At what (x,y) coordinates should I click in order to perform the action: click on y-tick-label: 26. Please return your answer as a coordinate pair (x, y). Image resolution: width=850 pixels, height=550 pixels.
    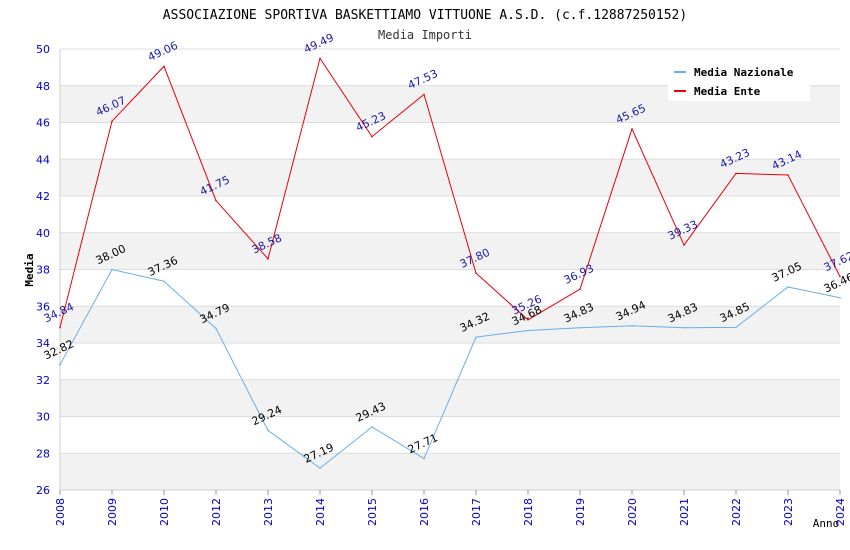
    Looking at the image, I should click on (43, 490).